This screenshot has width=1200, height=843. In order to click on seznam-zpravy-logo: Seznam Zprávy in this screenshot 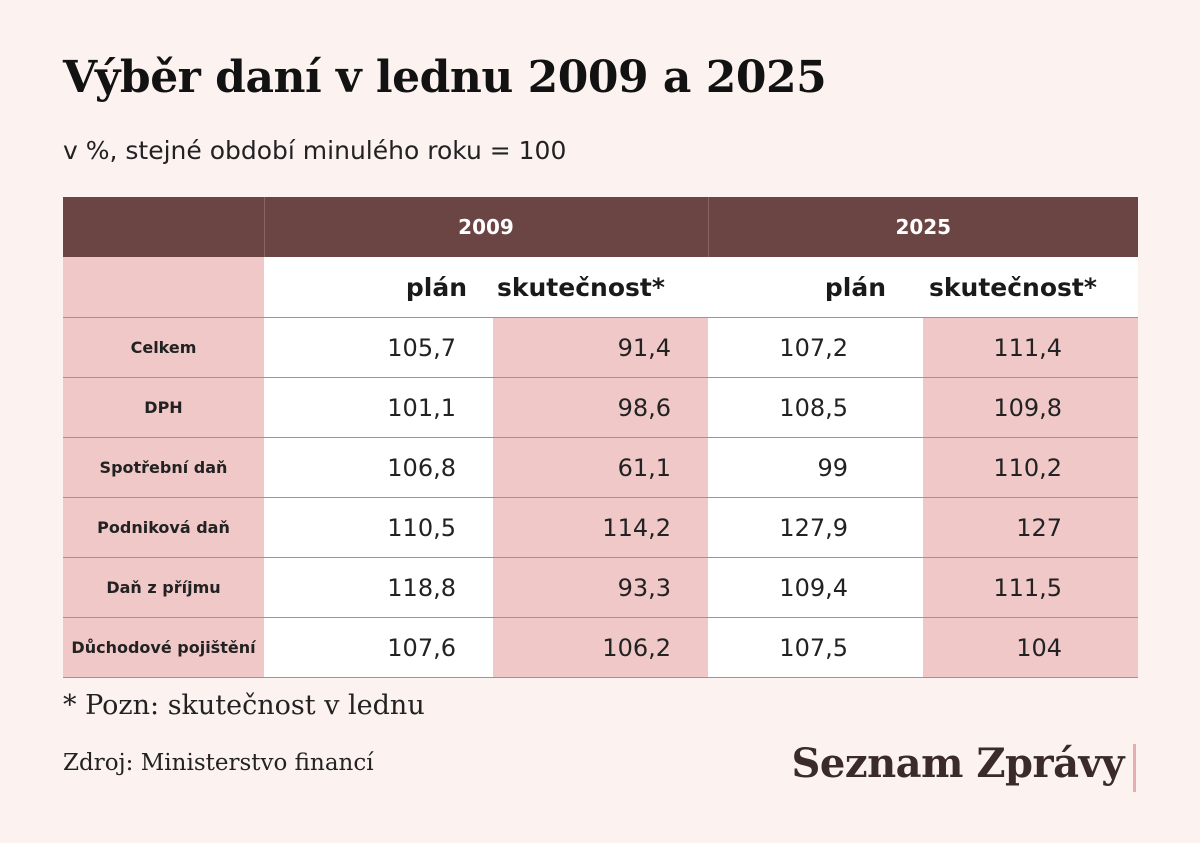, I will do `click(958, 763)`.